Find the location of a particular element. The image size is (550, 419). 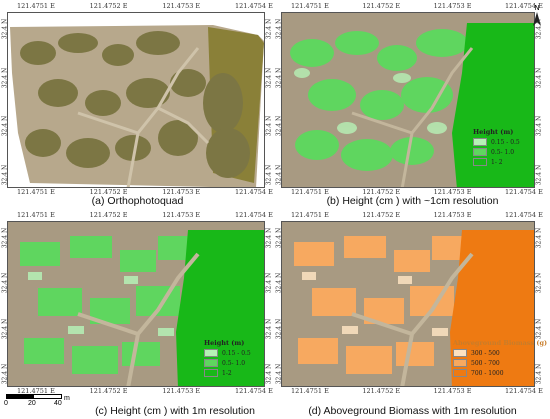

legend-title: Aboveground Biomass (g) is located at coordinates (500, 343).